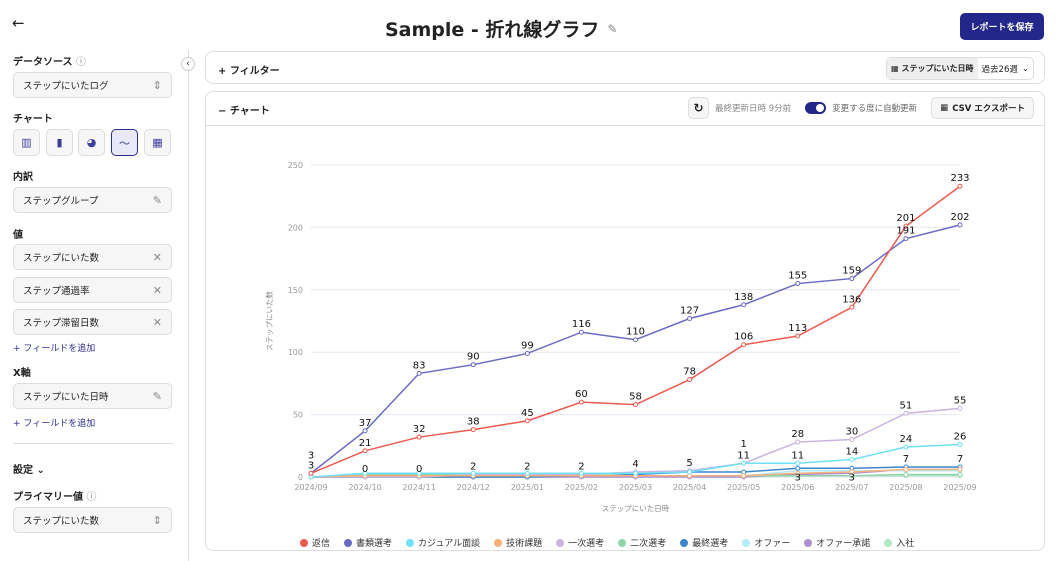 The width and height of the screenshot is (1060, 561). I want to click on primary-value-select: ステップにいた数 ⇕, so click(92, 520).